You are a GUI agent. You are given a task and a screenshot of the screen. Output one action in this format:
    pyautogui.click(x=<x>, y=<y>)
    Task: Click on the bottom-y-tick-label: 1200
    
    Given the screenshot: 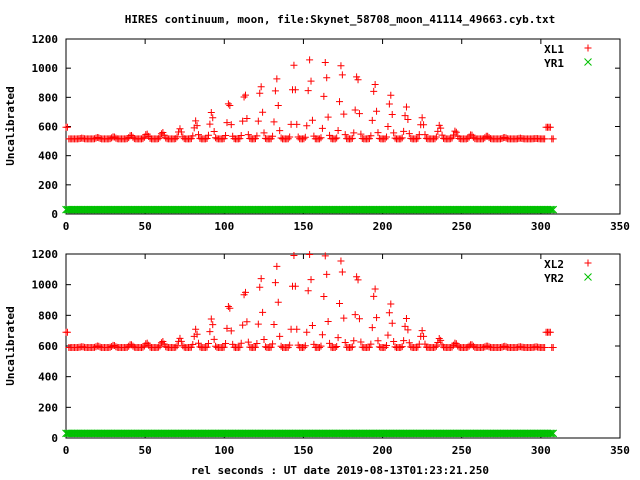 What is the action you would take?
    pyautogui.click(x=45, y=254)
    